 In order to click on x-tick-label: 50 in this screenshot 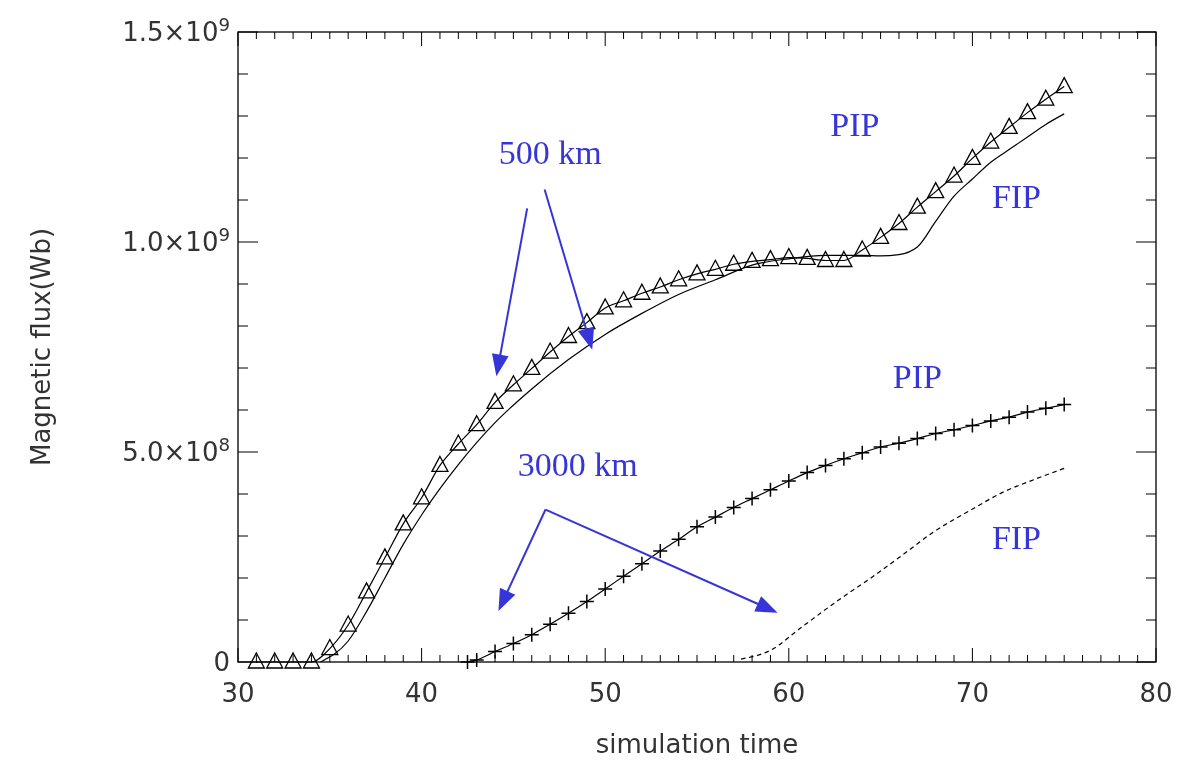, I will do `click(605, 693)`.